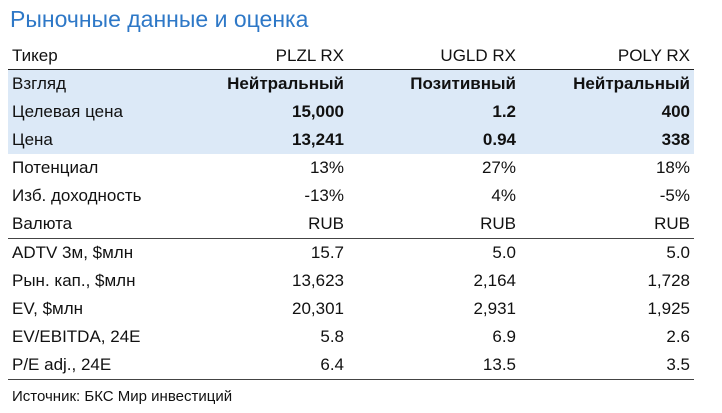 Image resolution: width=722 pixels, height=413 pixels. What do you see at coordinates (318, 280) in the screenshot?
I see `cell: 13,623` at bounding box center [318, 280].